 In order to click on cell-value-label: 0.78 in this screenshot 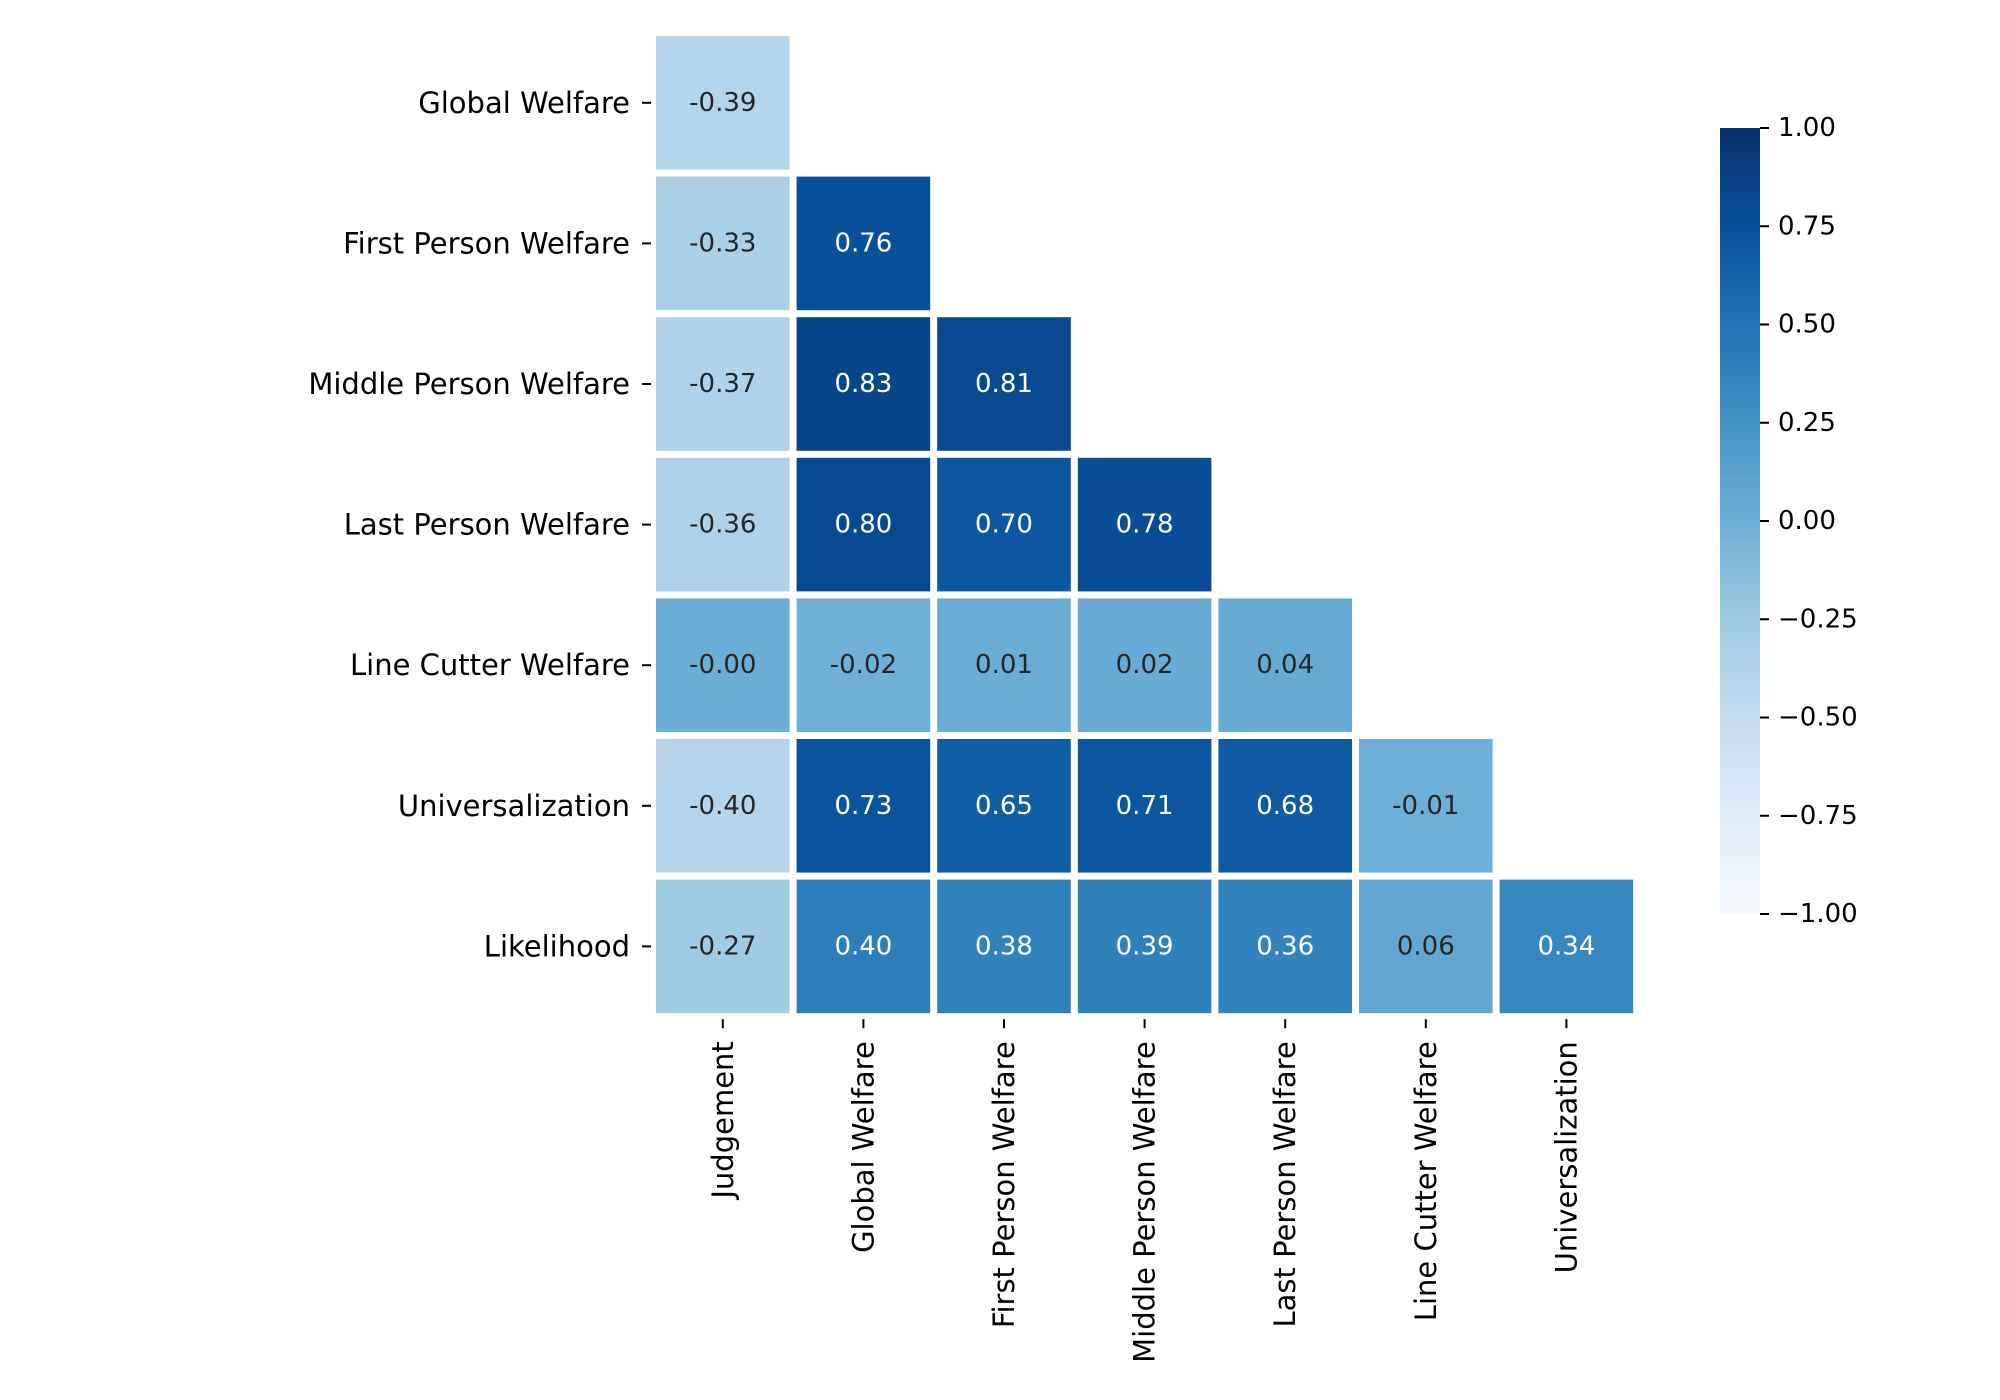, I will do `click(1145, 525)`.